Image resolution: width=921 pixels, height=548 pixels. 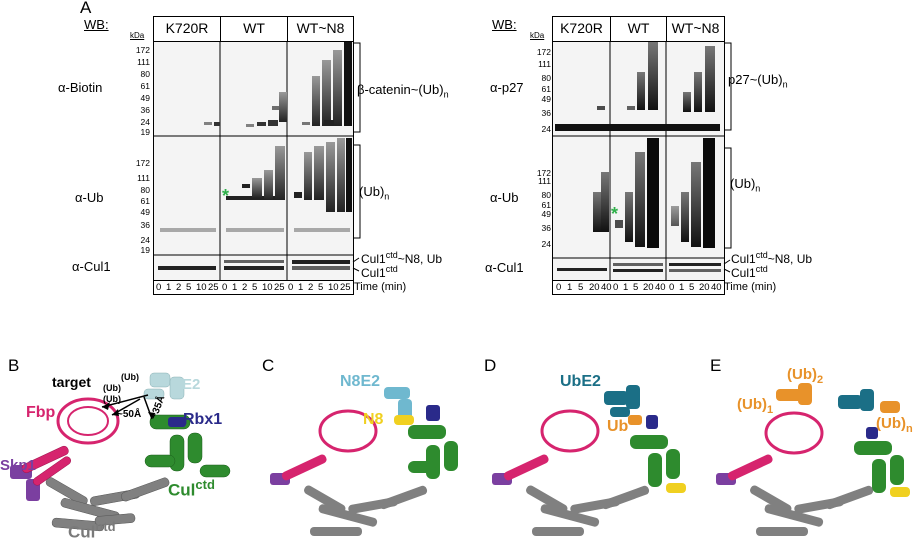 I want to click on ubn-sub: n, so click(x=909, y=429).